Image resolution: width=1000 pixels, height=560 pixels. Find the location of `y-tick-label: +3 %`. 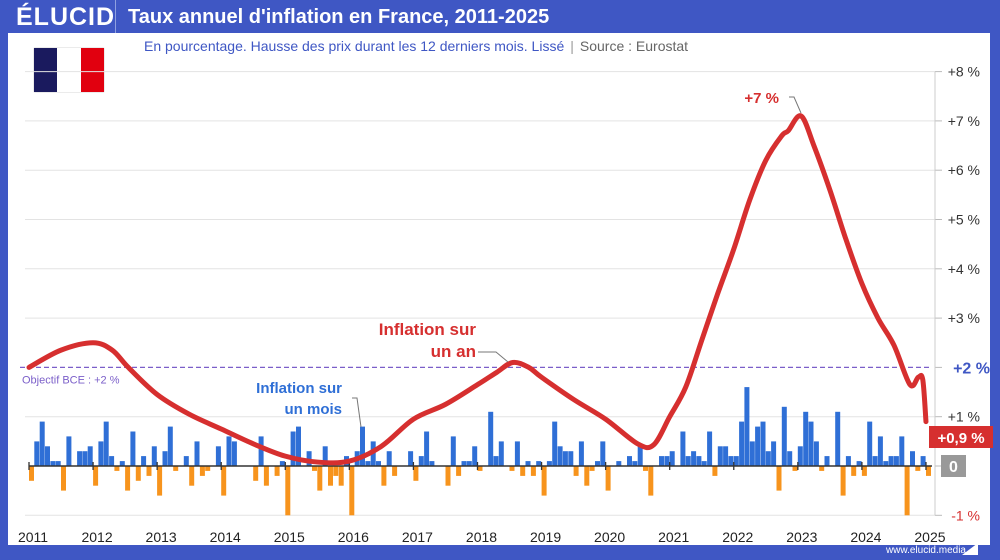

y-tick-label: +3 % is located at coordinates (964, 318).